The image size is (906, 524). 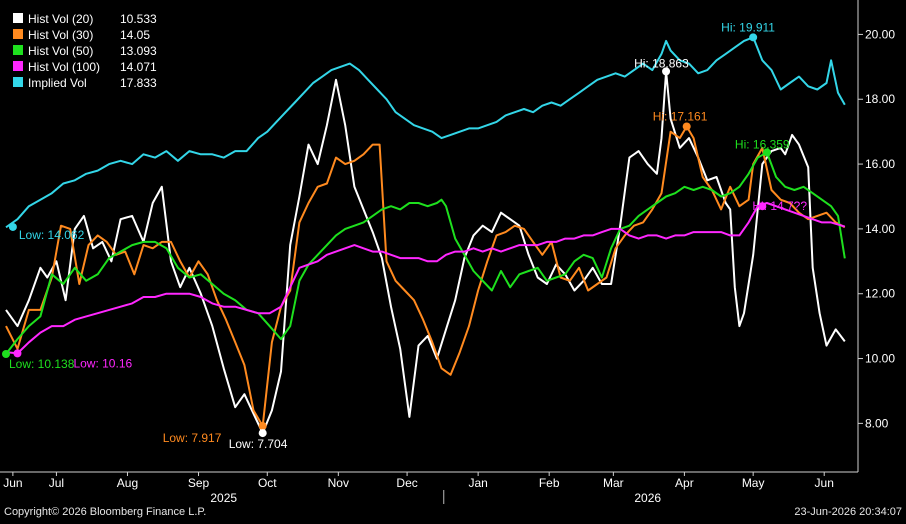 I want to click on legend-box, so click(x=82, y=51).